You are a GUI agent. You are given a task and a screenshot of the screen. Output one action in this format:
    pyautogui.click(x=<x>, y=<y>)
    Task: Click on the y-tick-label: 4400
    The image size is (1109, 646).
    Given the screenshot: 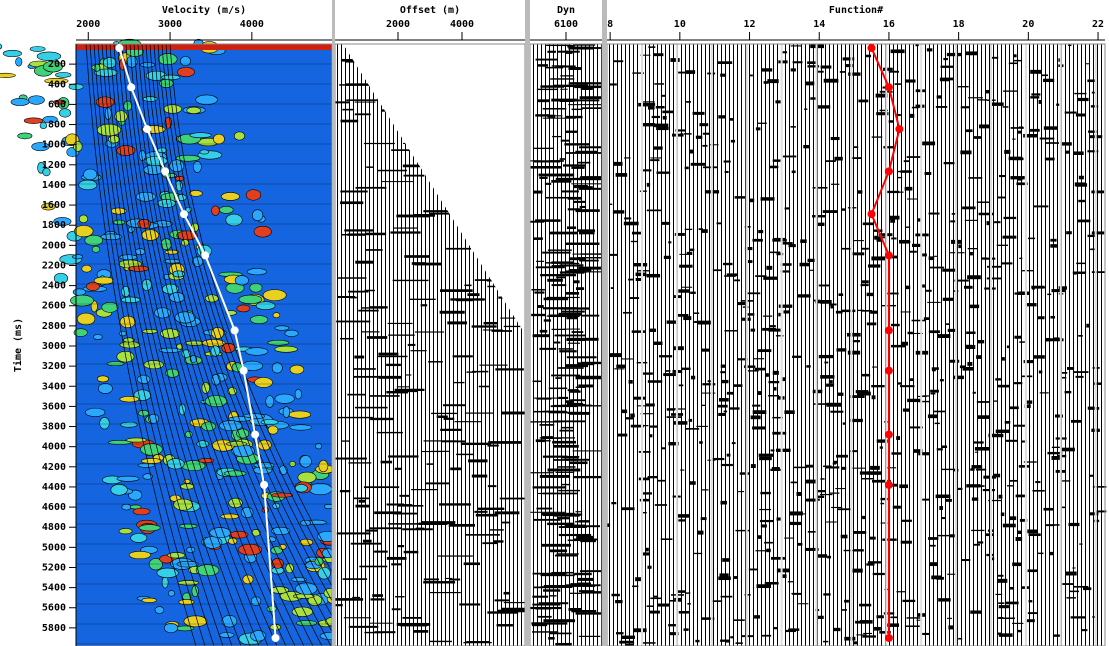 What is the action you would take?
    pyautogui.click(x=54, y=487)
    